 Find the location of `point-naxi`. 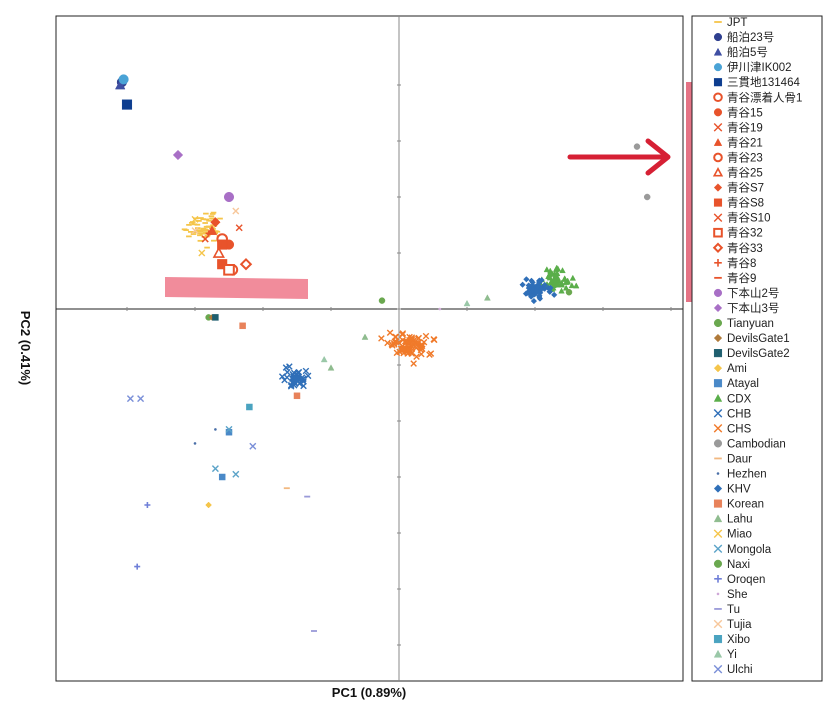

point-naxi is located at coordinates (569, 292).